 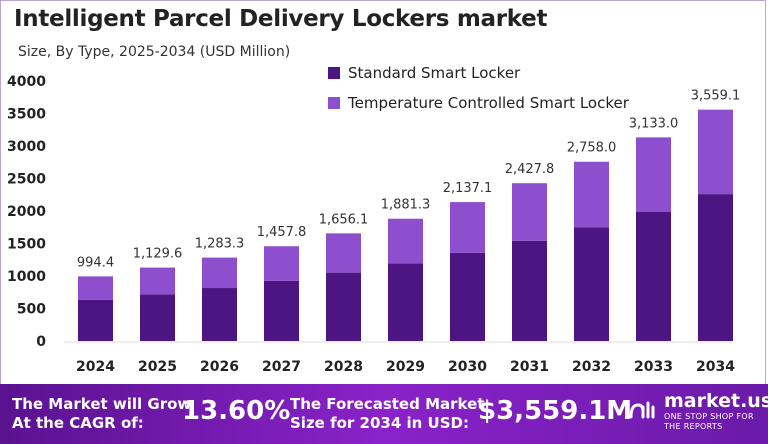 What do you see at coordinates (158, 254) in the screenshot?
I see `total-data-label: 1,129.6` at bounding box center [158, 254].